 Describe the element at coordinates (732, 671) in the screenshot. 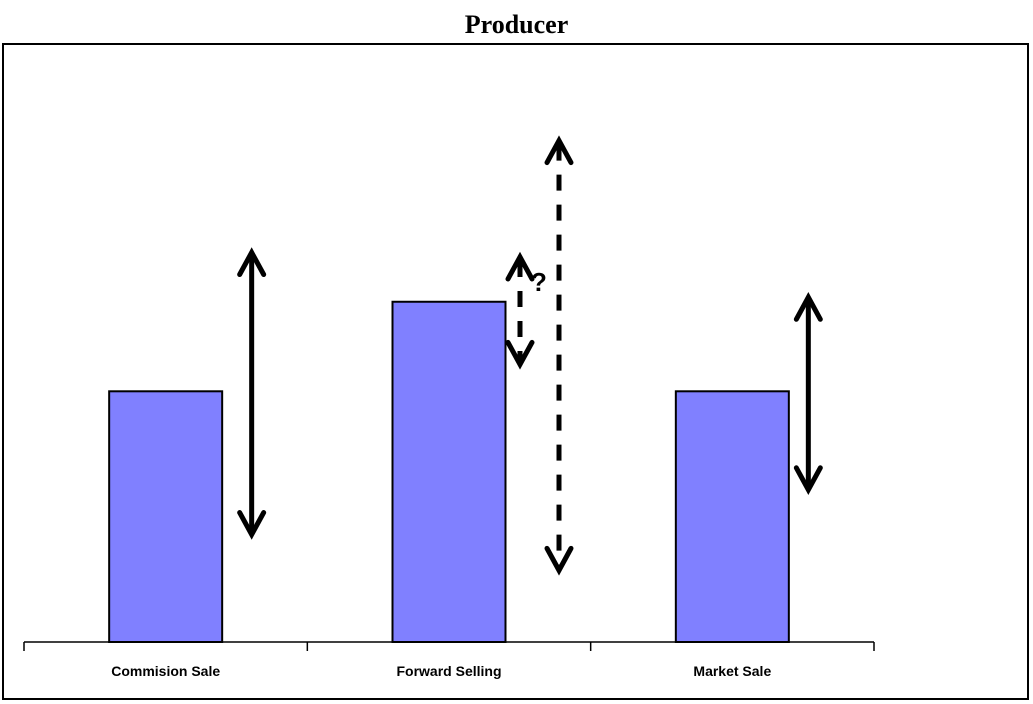

I see `x-tick-label: Market Sale` at that location.